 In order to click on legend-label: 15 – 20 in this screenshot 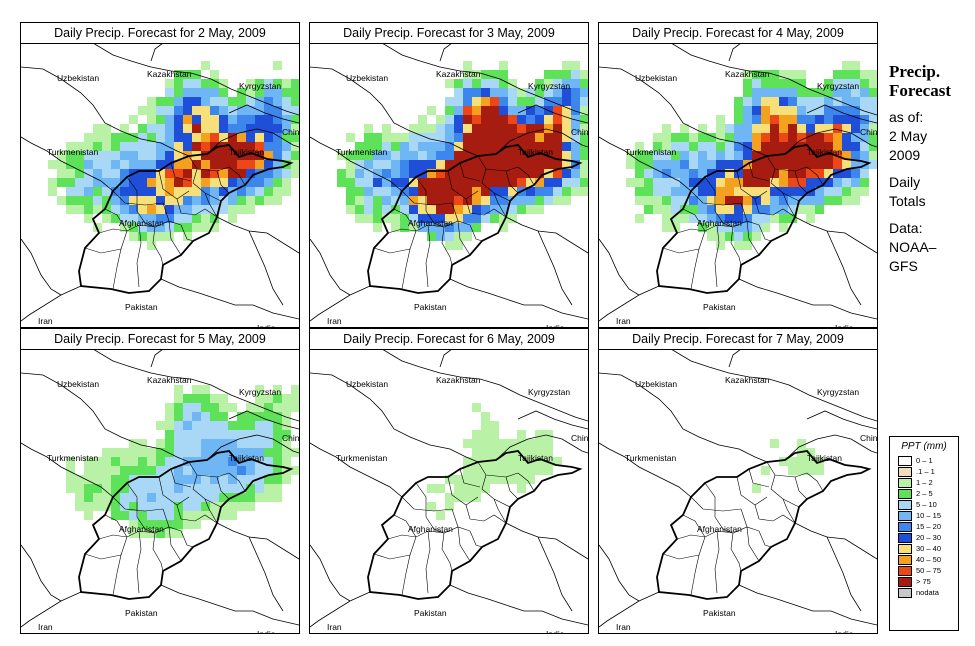, I will do `click(929, 526)`.